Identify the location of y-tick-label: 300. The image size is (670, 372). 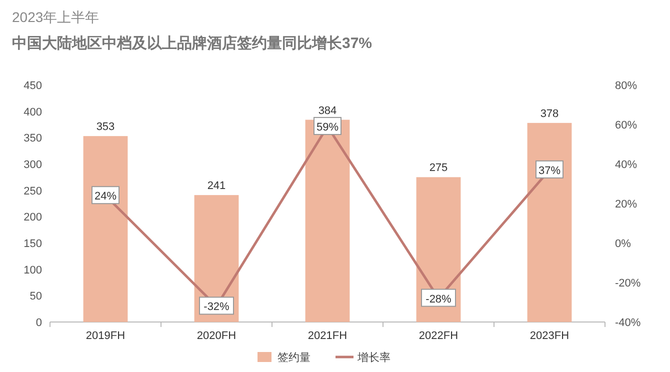
(33, 165).